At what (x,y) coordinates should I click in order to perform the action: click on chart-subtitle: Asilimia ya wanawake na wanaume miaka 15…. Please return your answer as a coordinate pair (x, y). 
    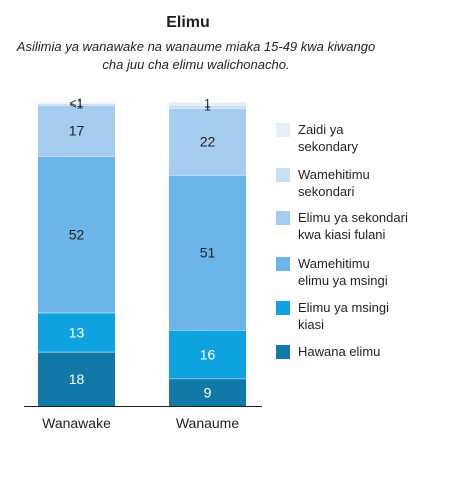
    Looking at the image, I should click on (196, 55).